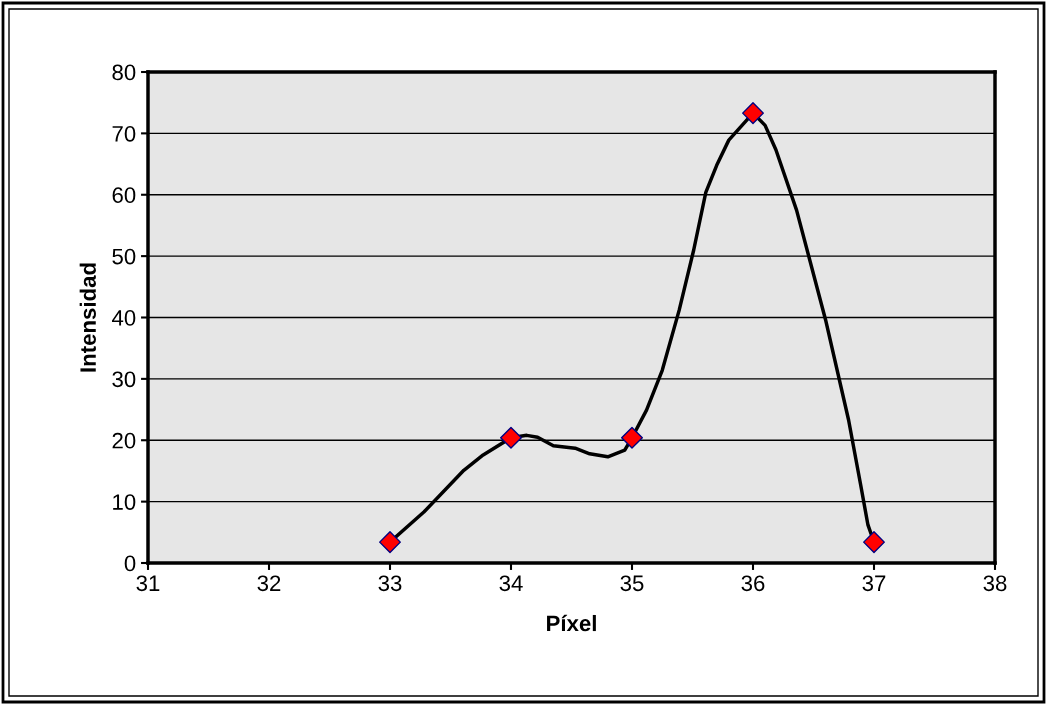 The image size is (1047, 705). Describe the element at coordinates (124, 195) in the screenshot. I see `y-tick-label: 60` at that location.